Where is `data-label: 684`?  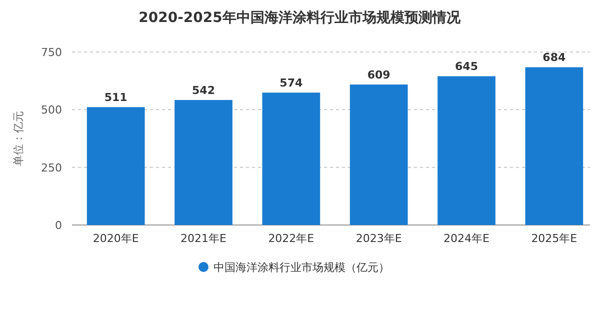 data-label: 684 is located at coordinates (554, 57).